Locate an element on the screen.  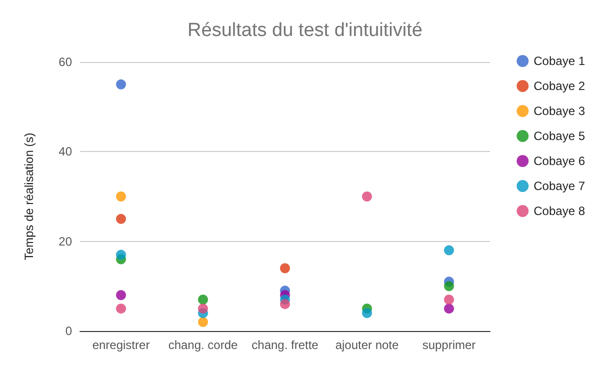
y-tick-label: 0 is located at coordinates (68, 331).